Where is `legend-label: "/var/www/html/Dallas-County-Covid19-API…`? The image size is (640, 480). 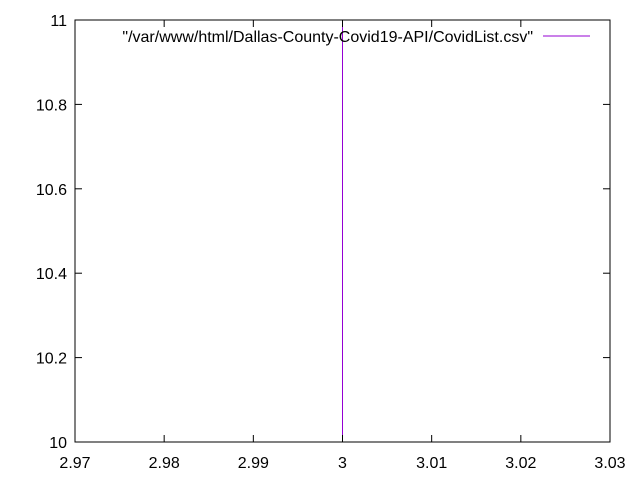
legend-label: "/var/www/html/Dallas-County-Covid19-API… is located at coordinates (327, 37).